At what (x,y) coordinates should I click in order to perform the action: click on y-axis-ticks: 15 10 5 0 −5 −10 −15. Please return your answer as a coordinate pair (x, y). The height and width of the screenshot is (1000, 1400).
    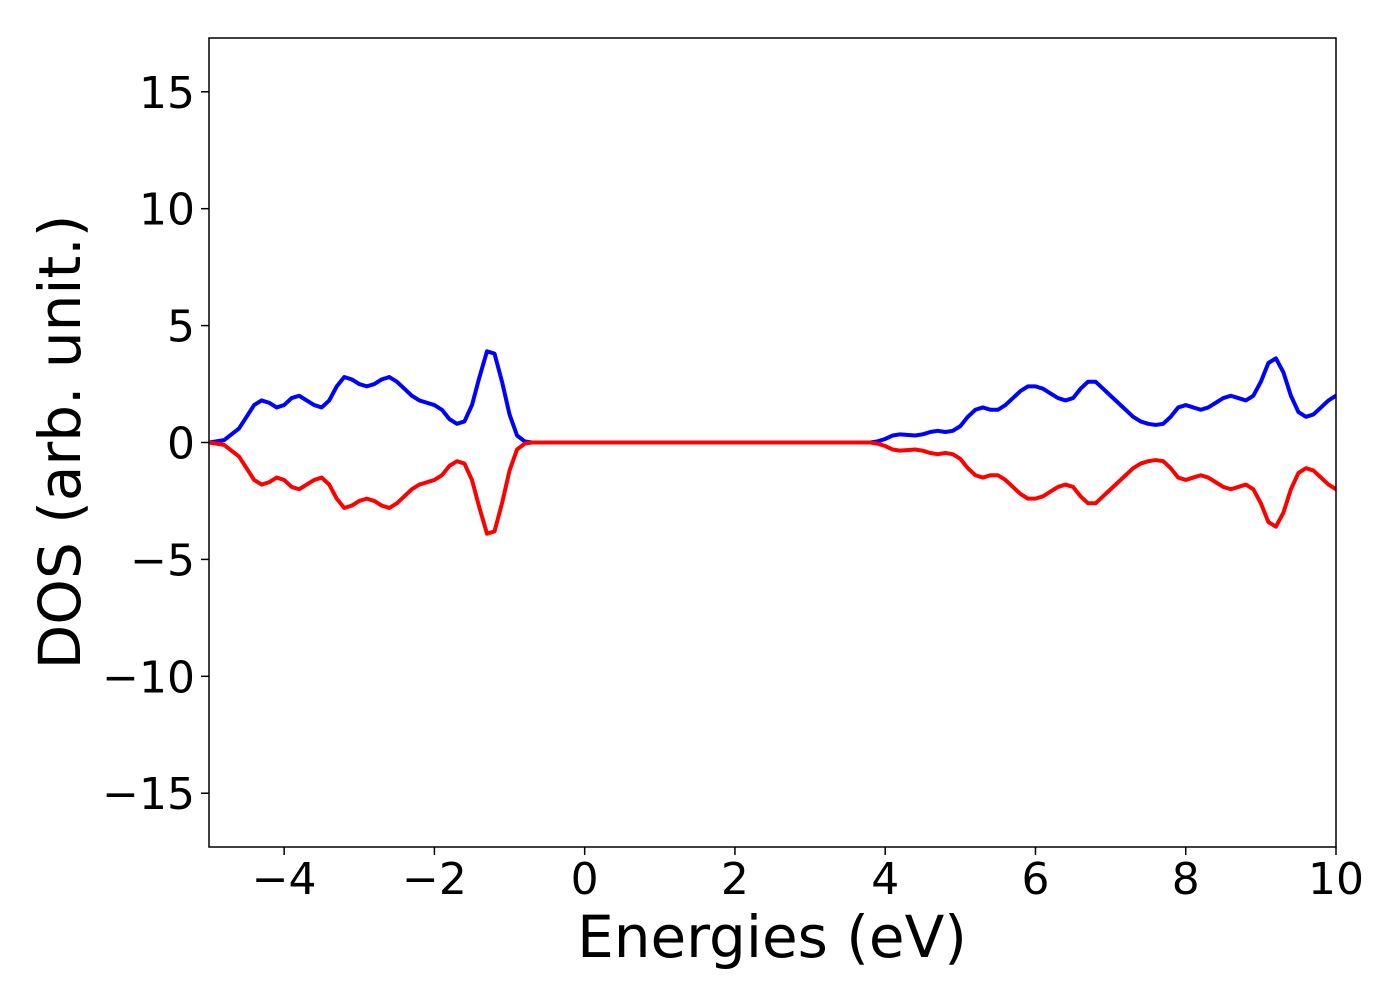
    Looking at the image, I should click on (155, 444).